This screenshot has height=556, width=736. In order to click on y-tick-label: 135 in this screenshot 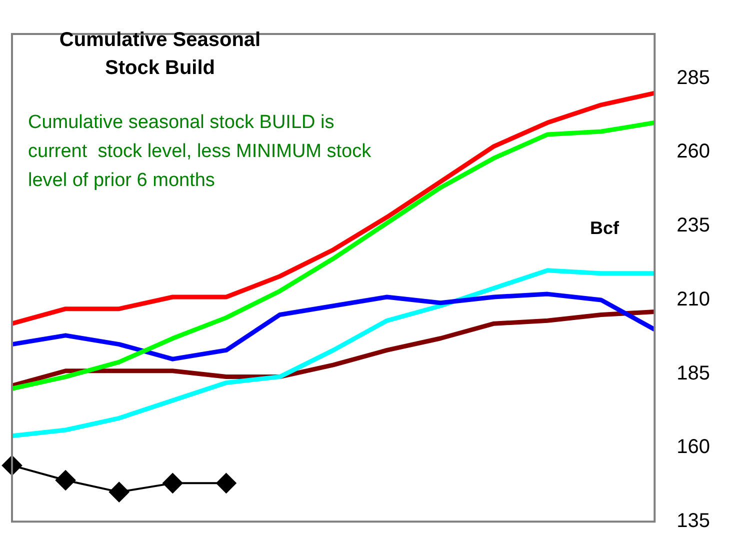, I will do `click(693, 521)`.